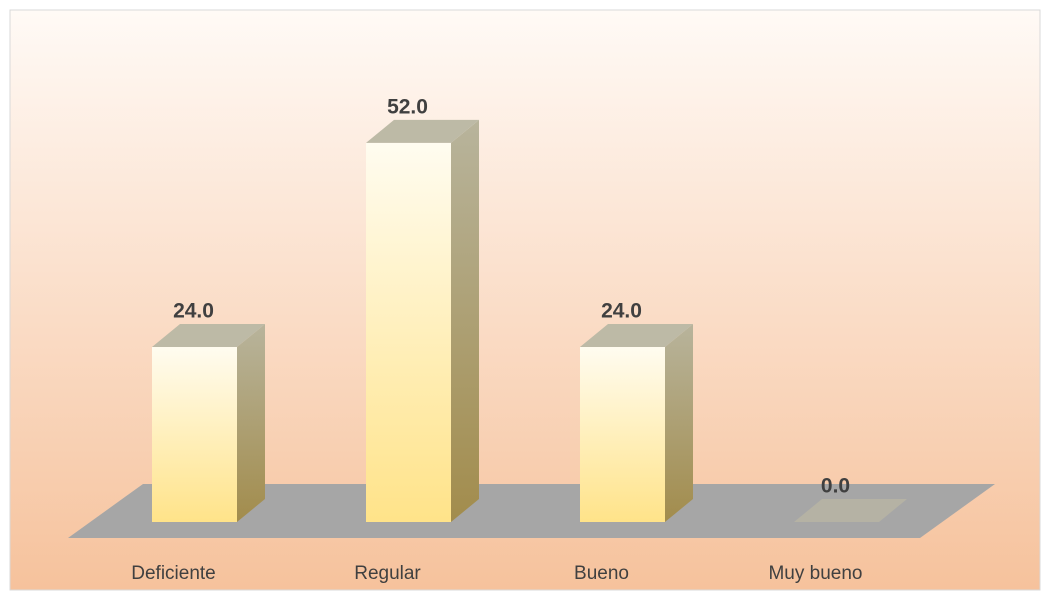 The image size is (1046, 602). I want to click on x-tick-label: Bueno, so click(601, 573).